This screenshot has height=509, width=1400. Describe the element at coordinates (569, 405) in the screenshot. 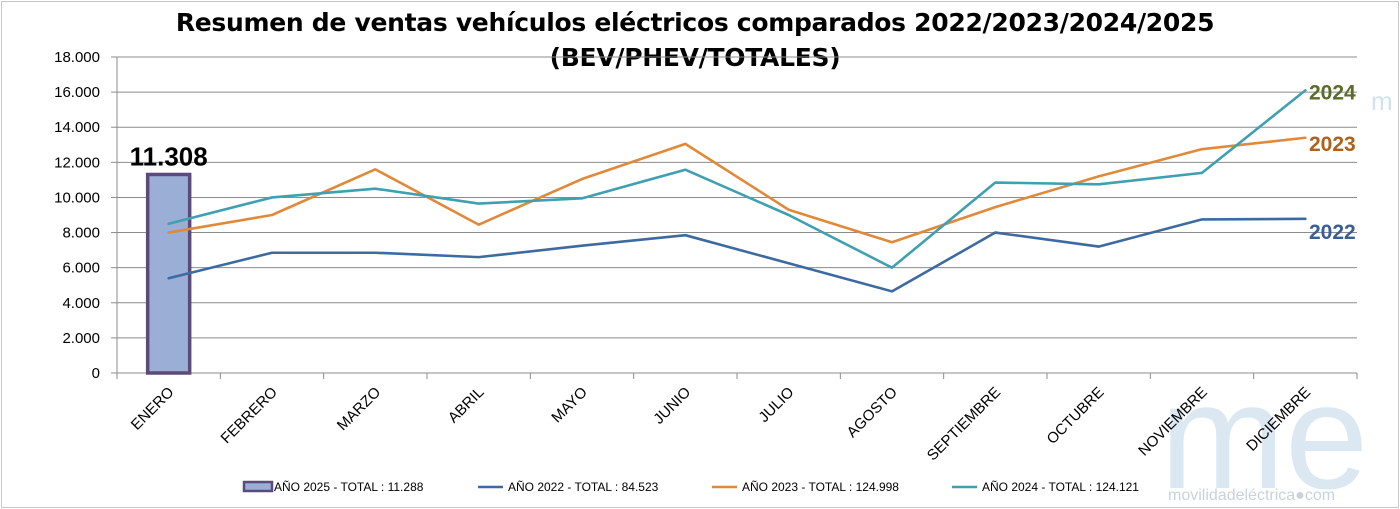

I see `x-tick-label: MAYO` at that location.